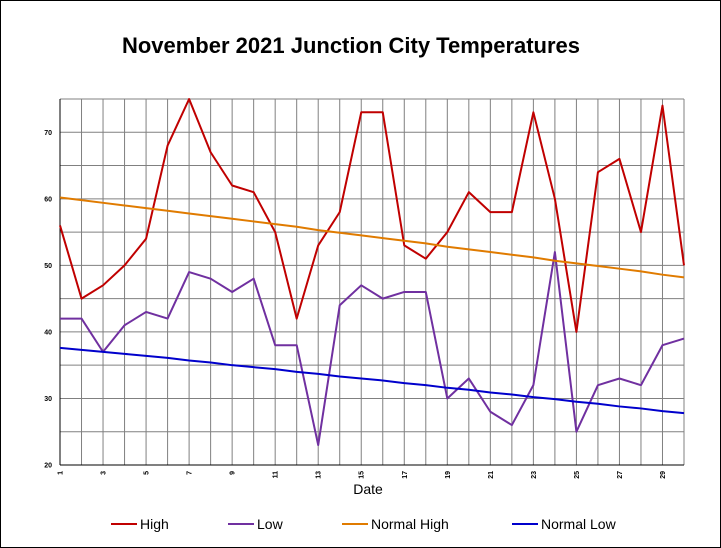 The height and width of the screenshot is (548, 721). What do you see at coordinates (48, 266) in the screenshot?
I see `y-tick-label: 50` at bounding box center [48, 266].